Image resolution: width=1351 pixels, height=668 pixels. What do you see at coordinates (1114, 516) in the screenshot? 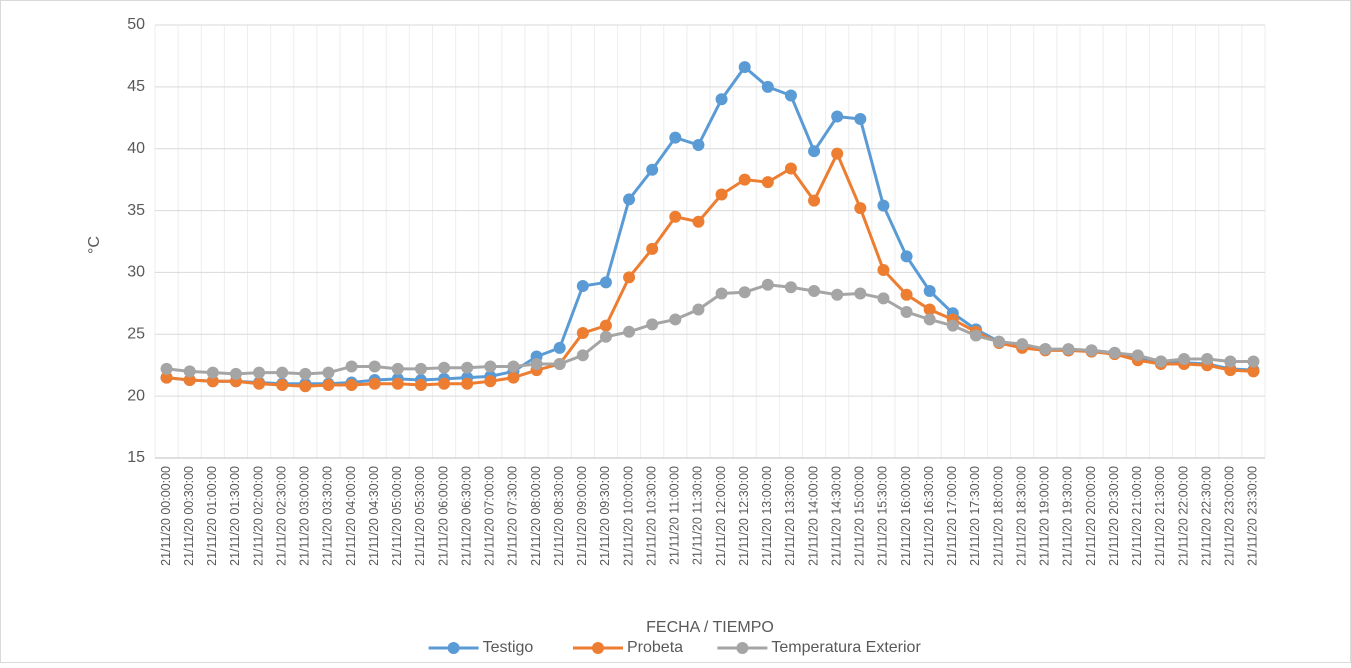
I see `x-tick-label: 21/11/20 20:30:00` at bounding box center [1114, 516].